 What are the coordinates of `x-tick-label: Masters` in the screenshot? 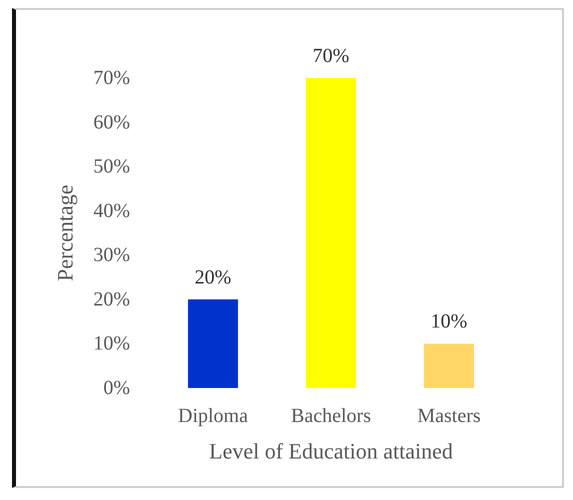 It's located at (449, 416).